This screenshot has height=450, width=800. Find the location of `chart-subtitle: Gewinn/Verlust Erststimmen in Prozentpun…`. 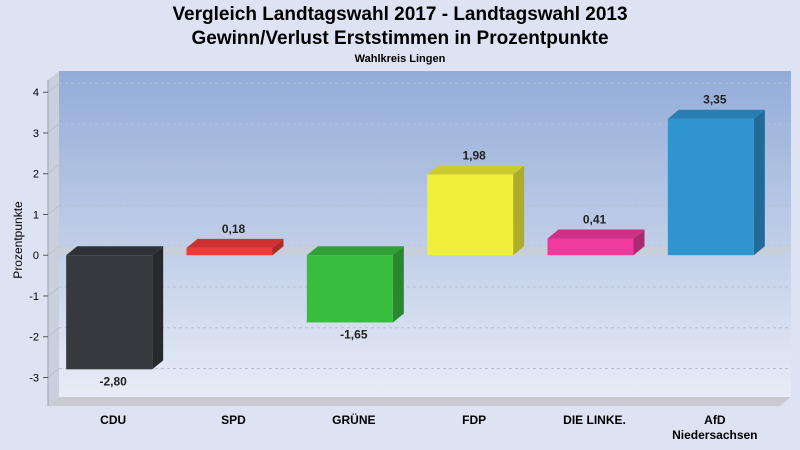

chart-subtitle: Gewinn/Verlust Erststimmen in Prozentpun… is located at coordinates (400, 38).